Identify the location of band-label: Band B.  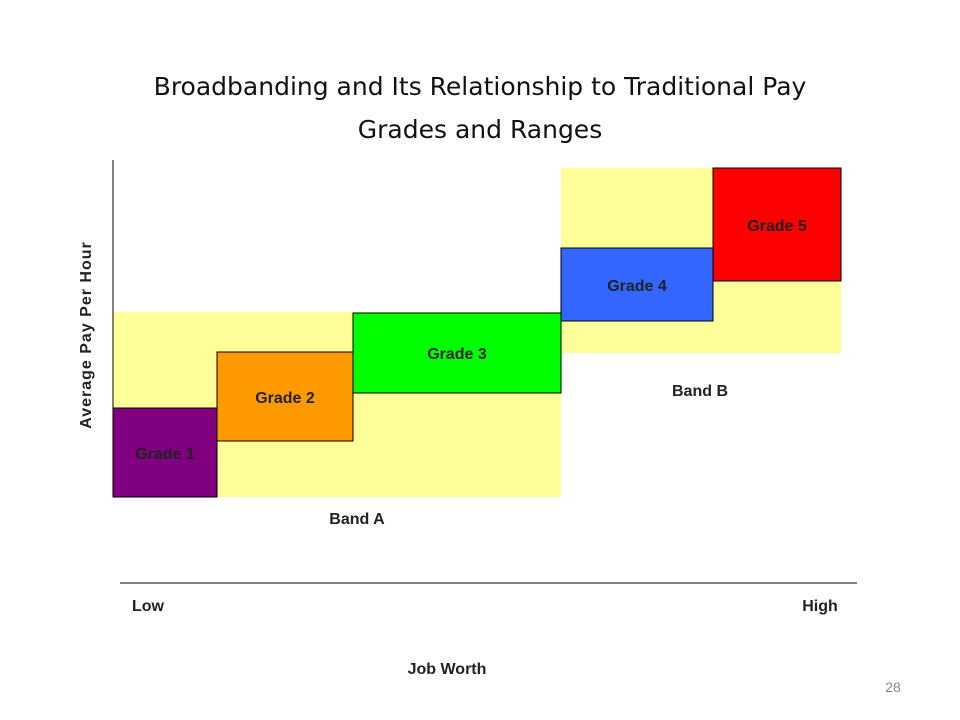
(700, 391).